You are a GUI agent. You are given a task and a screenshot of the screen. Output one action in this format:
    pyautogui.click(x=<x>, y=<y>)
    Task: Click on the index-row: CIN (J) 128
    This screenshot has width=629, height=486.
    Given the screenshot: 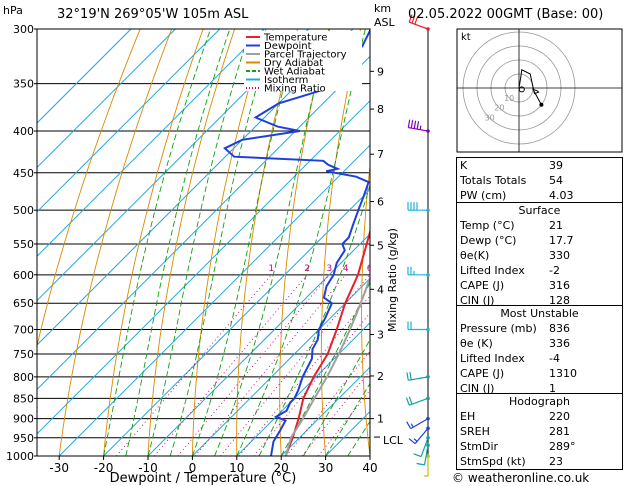 What is the action you would take?
    pyautogui.click(x=539, y=300)
    